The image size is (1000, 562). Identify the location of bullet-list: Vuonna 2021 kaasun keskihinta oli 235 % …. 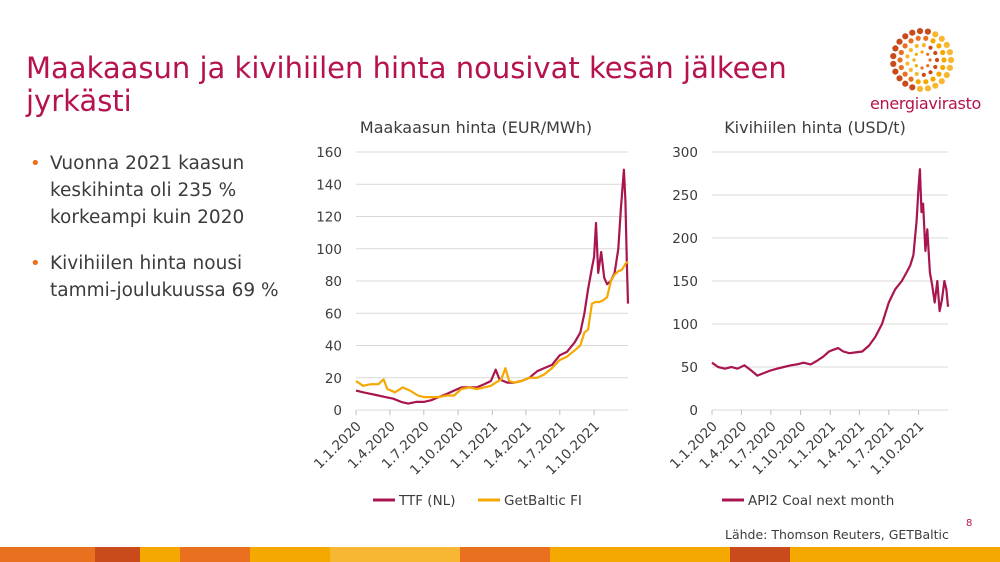
(165, 236).